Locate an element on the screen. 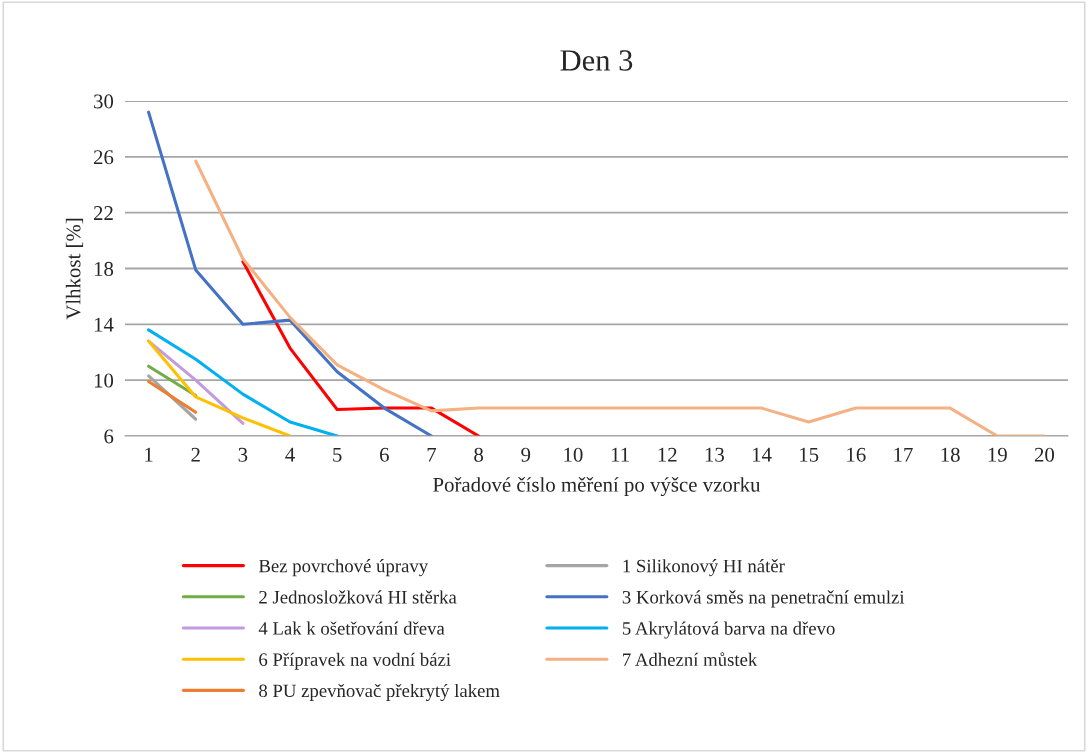 The height and width of the screenshot is (753, 1088). y-axis-title: Vlhkost [%] is located at coordinates (74, 269).